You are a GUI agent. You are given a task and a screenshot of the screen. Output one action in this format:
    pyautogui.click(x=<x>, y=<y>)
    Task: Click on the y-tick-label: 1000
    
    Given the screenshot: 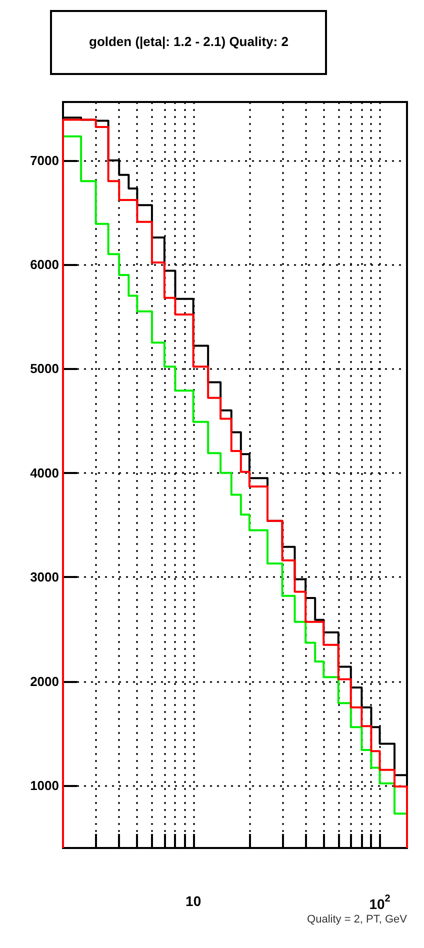 What is the action you would take?
    pyautogui.click(x=44, y=785)
    